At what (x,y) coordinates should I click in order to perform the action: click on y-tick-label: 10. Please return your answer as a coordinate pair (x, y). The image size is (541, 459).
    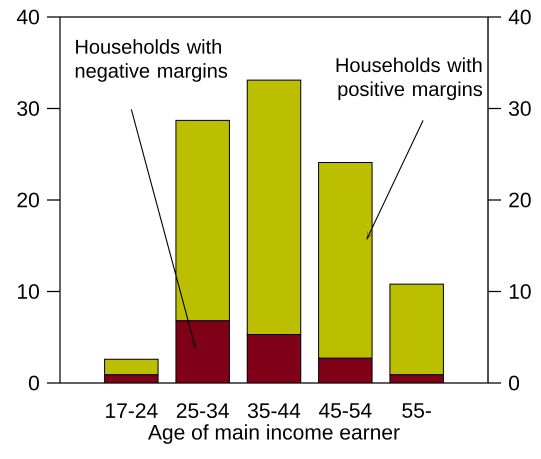
    Looking at the image, I should click on (28, 291).